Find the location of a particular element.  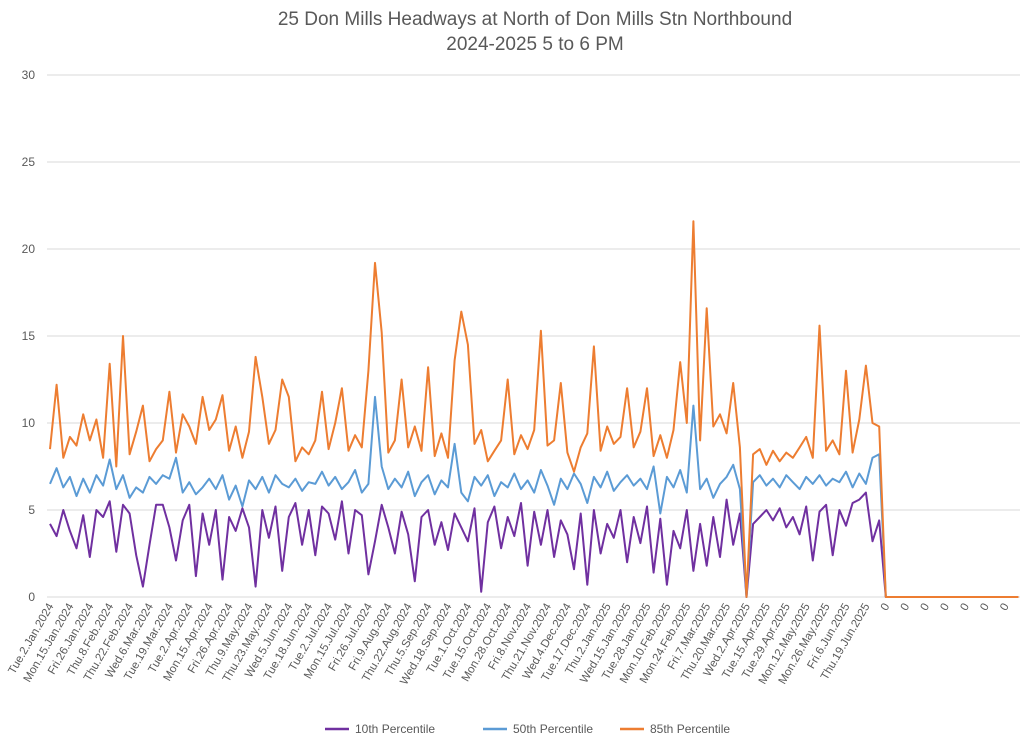

legend-item: 10th Percentile is located at coordinates (380, 729).